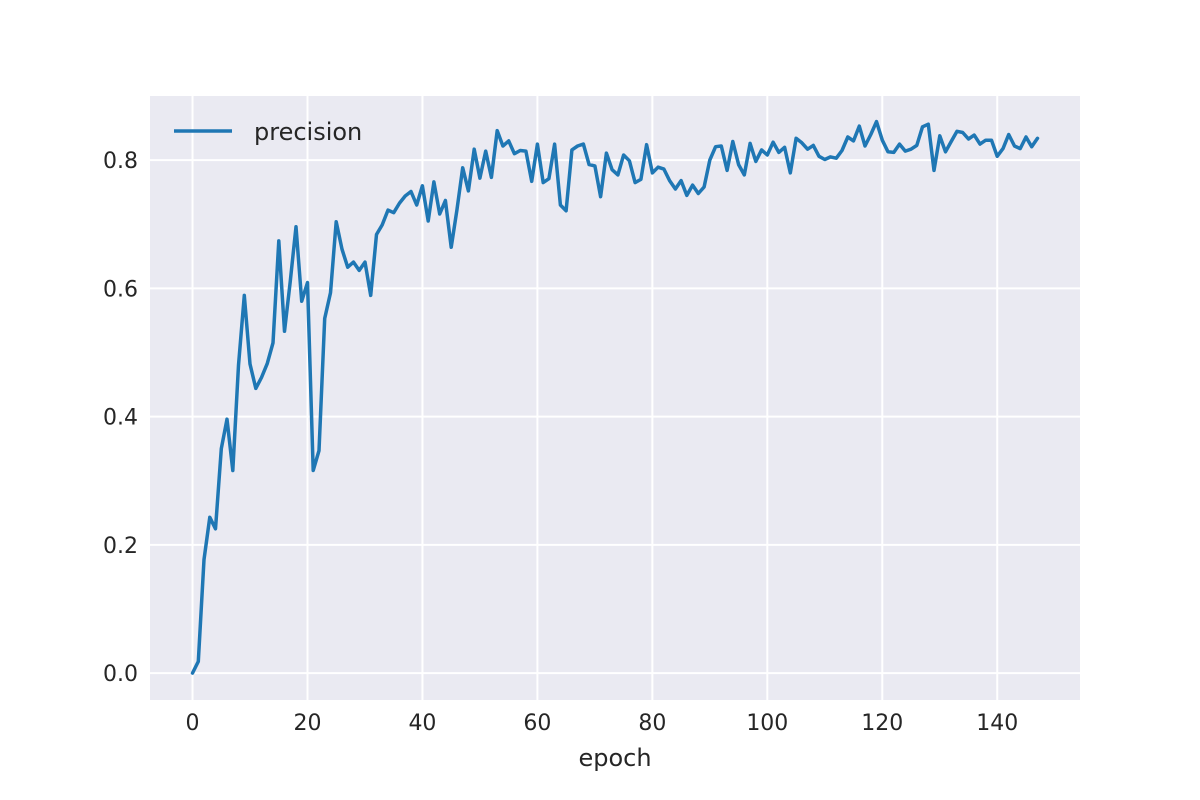 Image resolution: width=1200 pixels, height=800 pixels. I want to click on y-tick-label: 0.4, so click(120, 418).